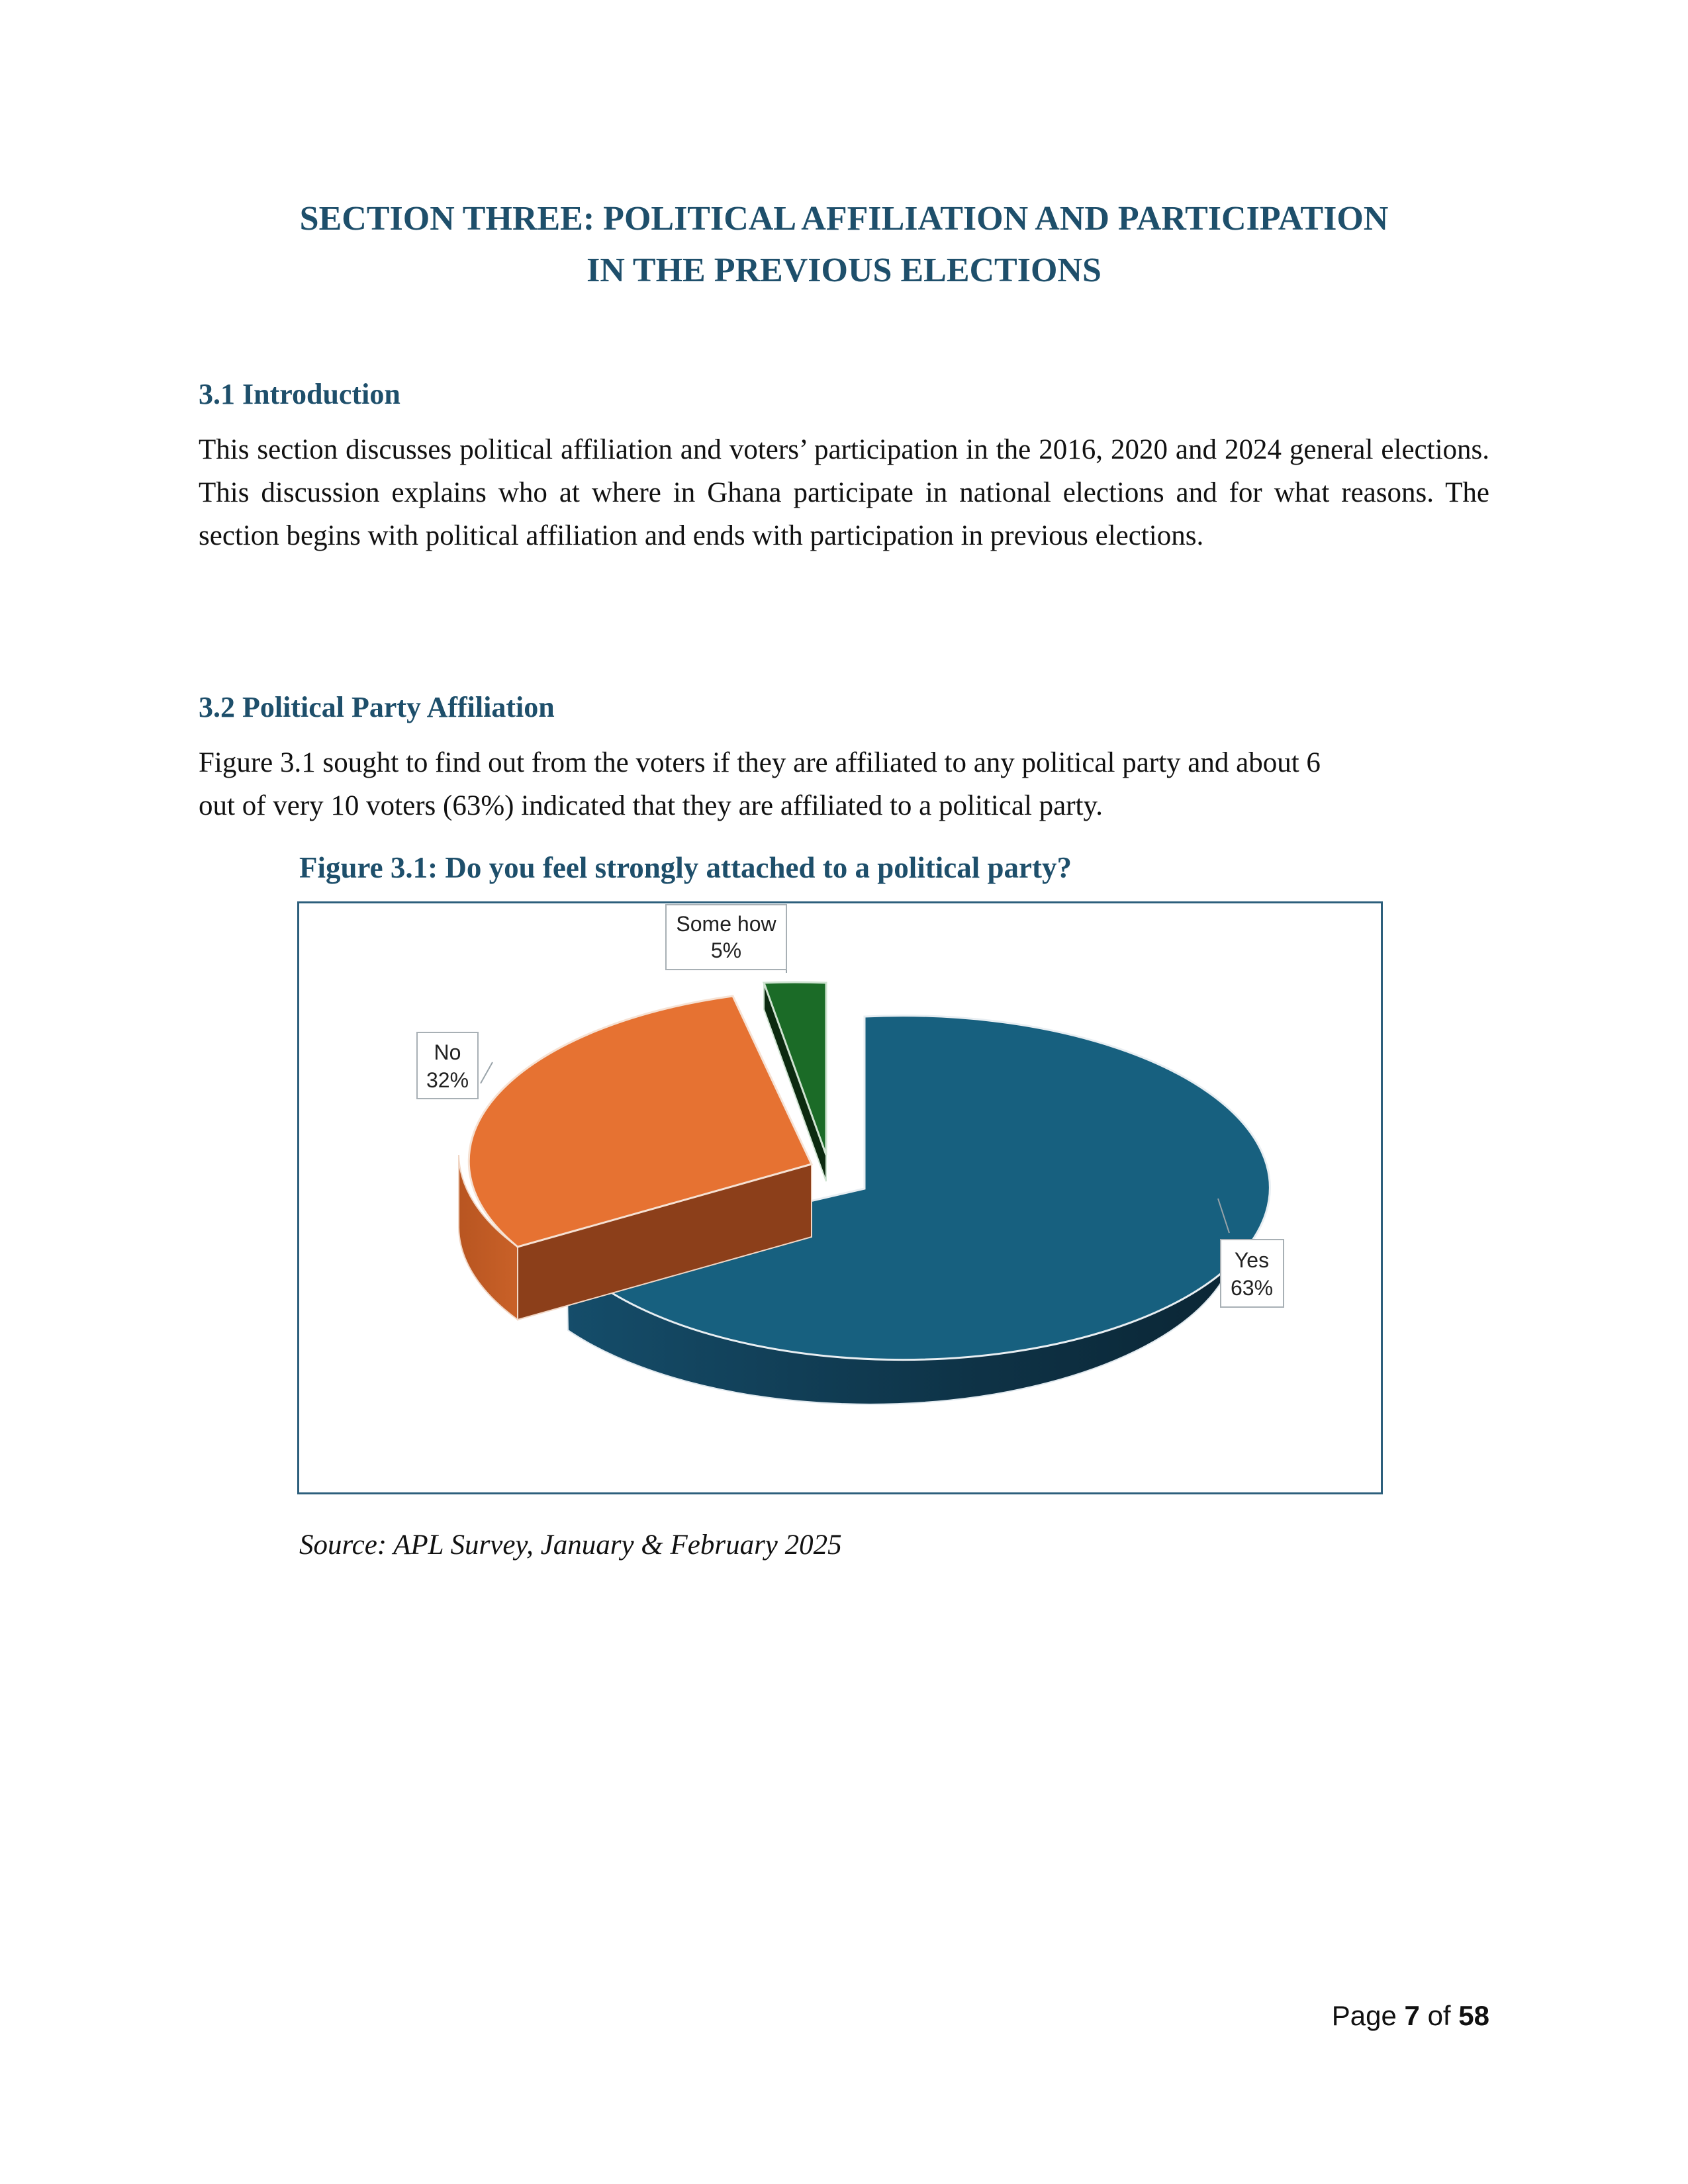 This screenshot has height=2184, width=1688. Describe the element at coordinates (850, 1154) in the screenshot. I see `pie-chart: Some how 5% No 32% Yes 63%` at that location.